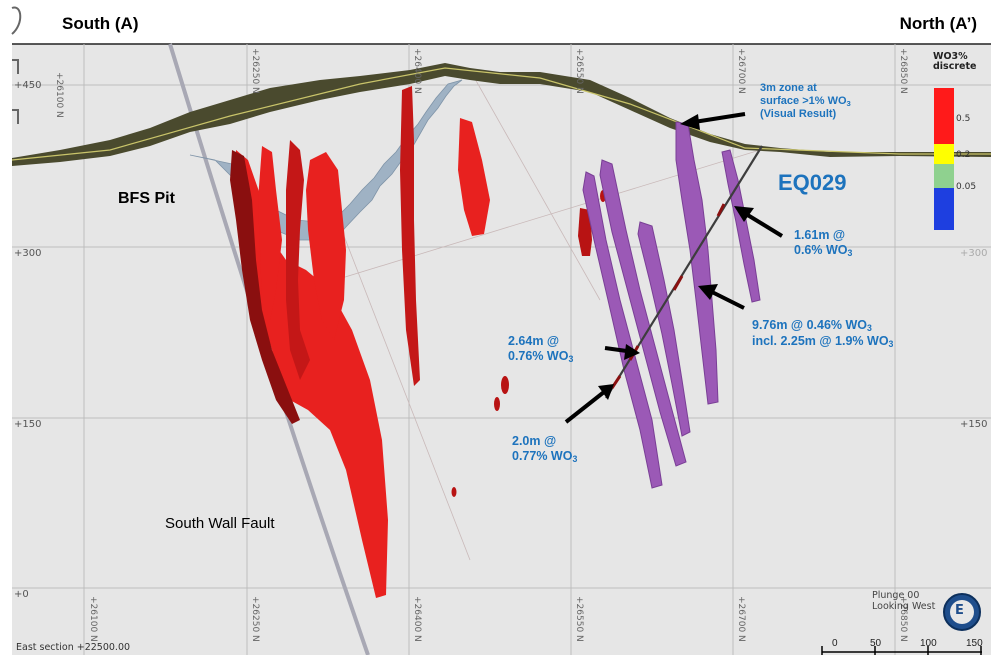  What do you see at coordinates (896, 595) in the screenshot?
I see `plunge-text: Plunge 00` at bounding box center [896, 595].